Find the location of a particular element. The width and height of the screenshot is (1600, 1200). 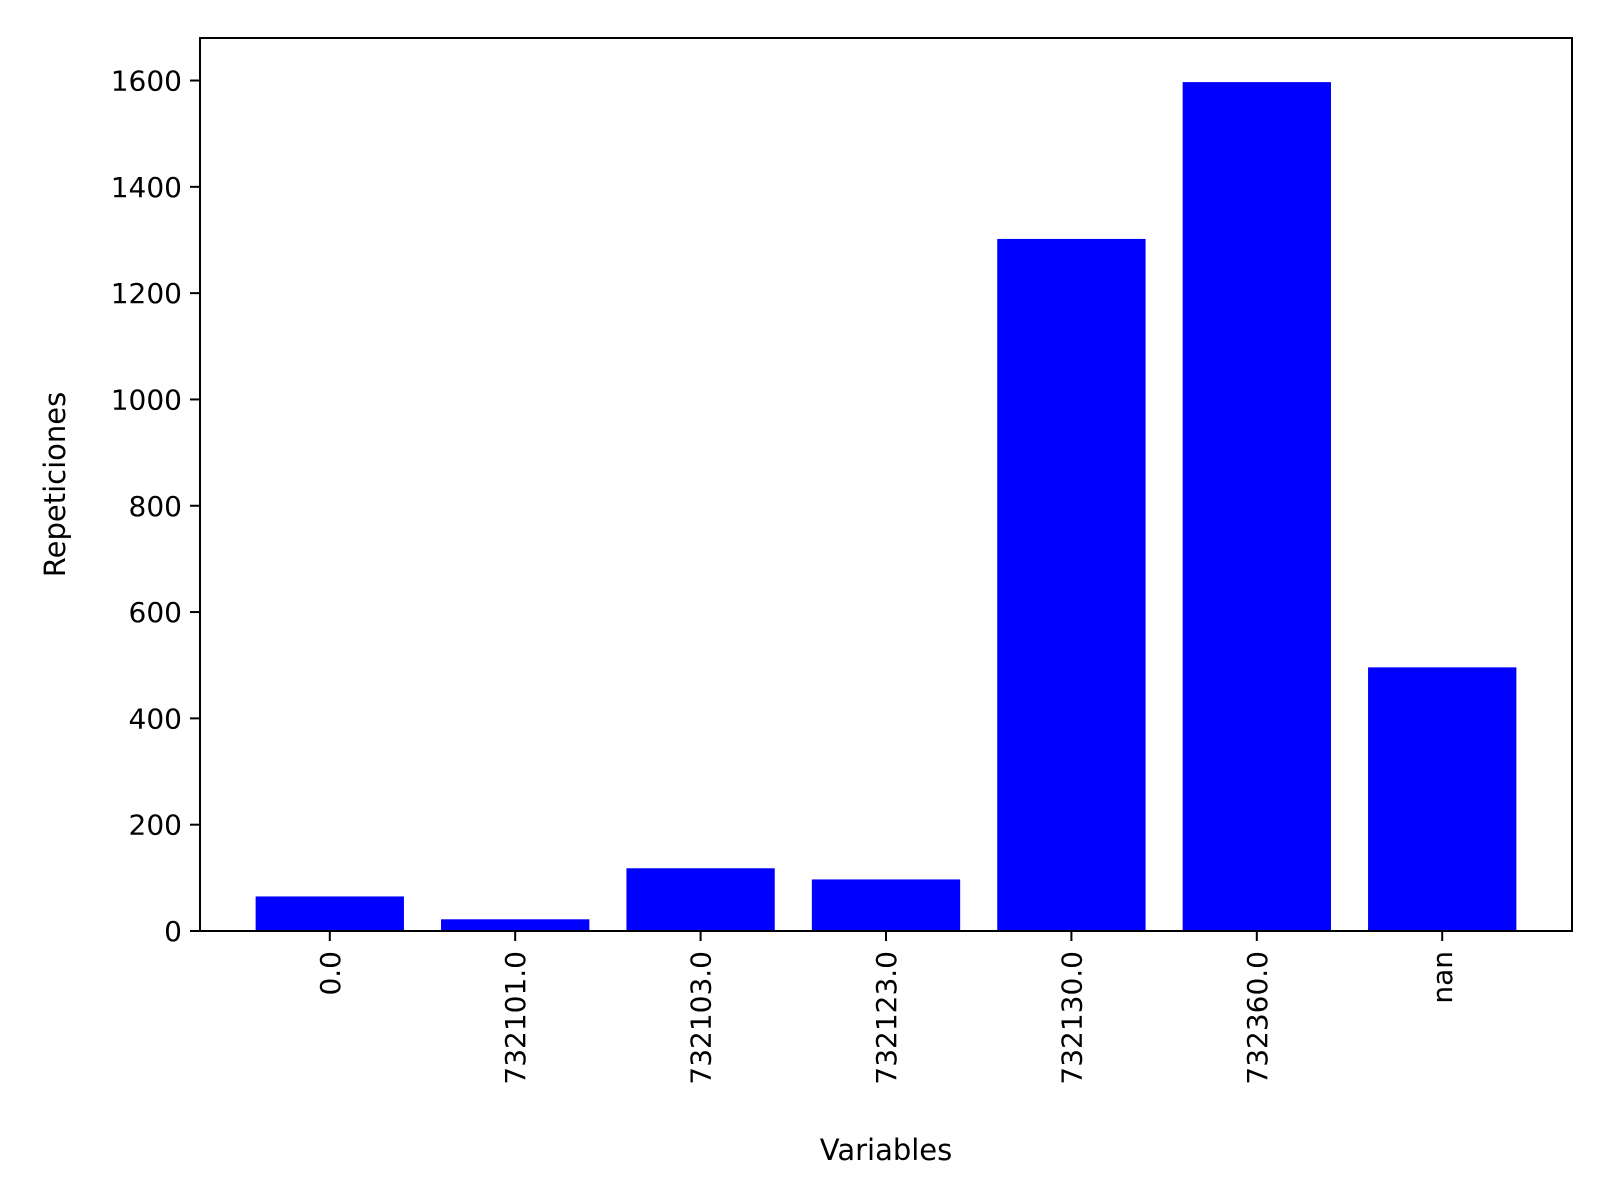

y-tick-label: 600 is located at coordinates (155, 612).